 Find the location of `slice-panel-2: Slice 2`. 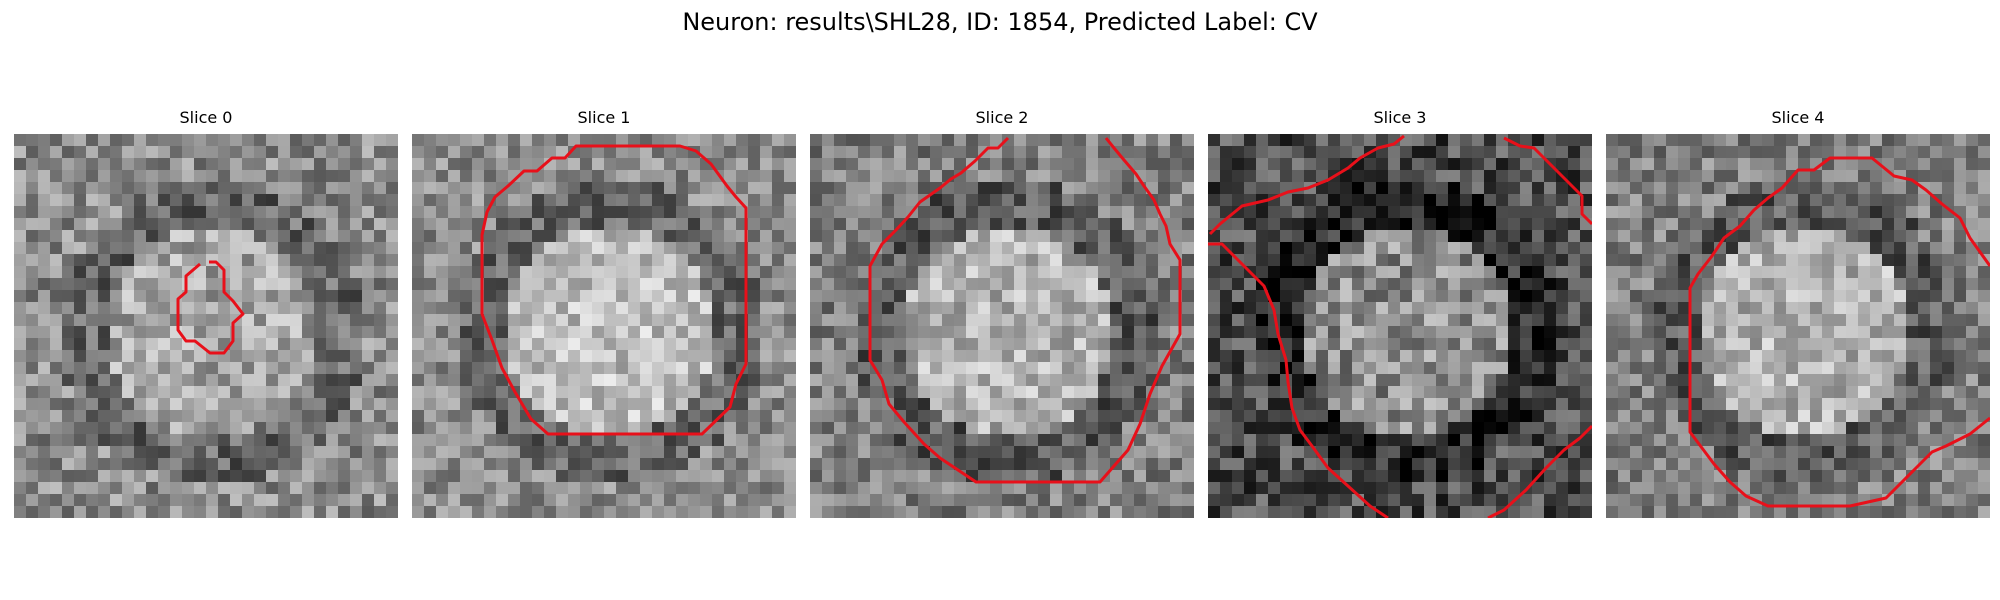

slice-panel-2: Slice 2 is located at coordinates (1002, 313).